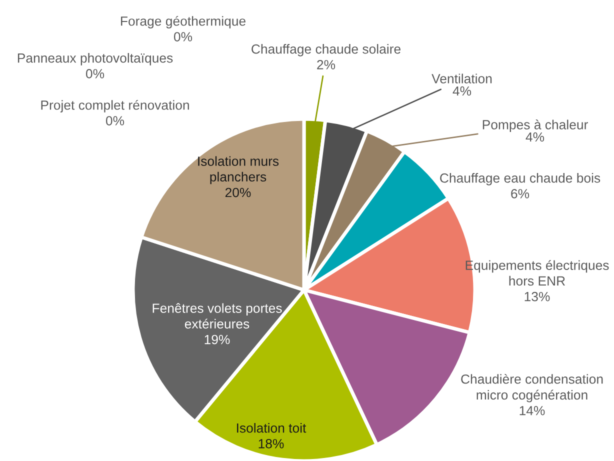 Image resolution: width=614 pixels, height=461 pixels. Describe the element at coordinates (520, 193) in the screenshot. I see `data-label: 6%` at that location.